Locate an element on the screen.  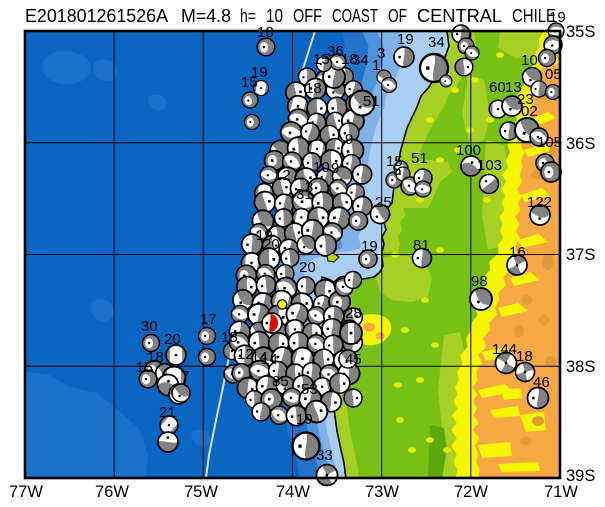
svg-text: 05 is located at coordinates (553, 74).